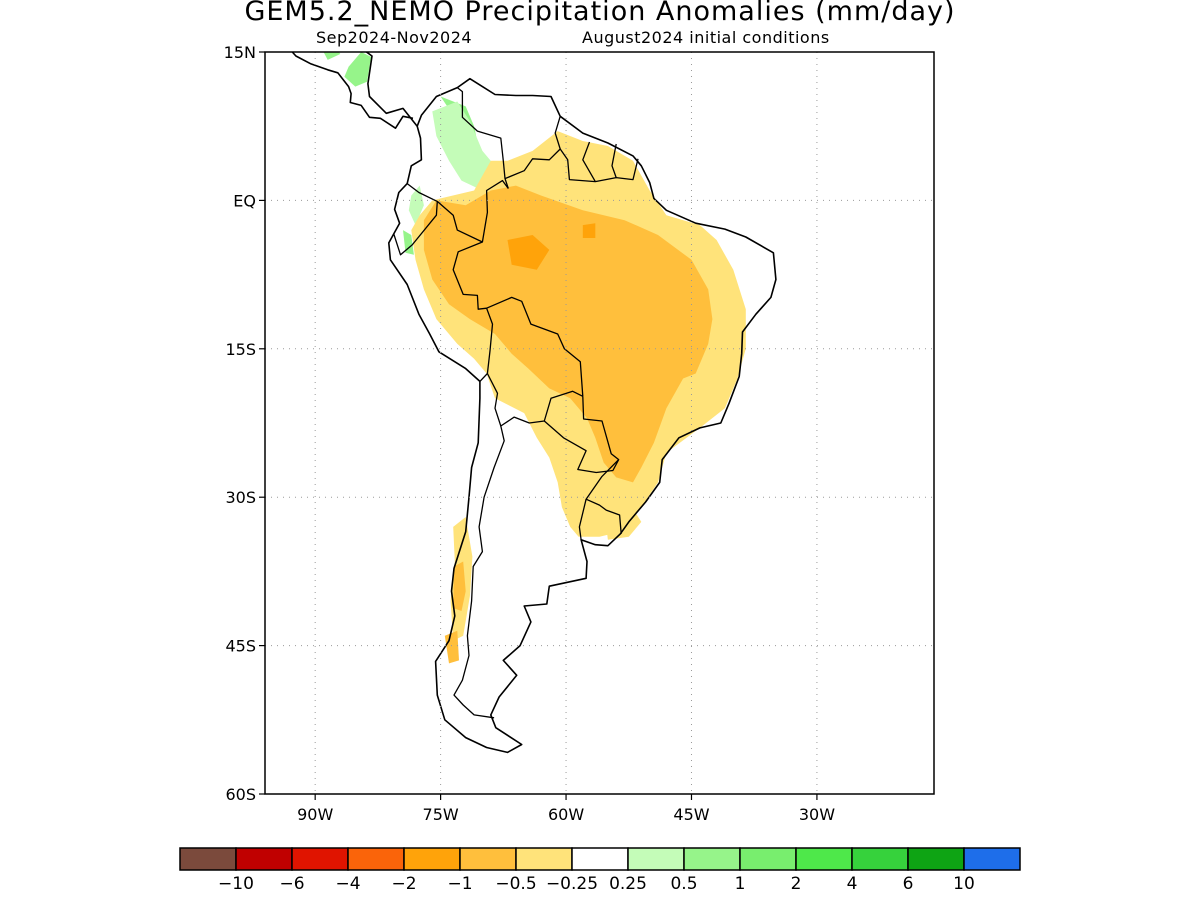 Image resolution: width=1200 pixels, height=900 pixels. Describe the element at coordinates (908, 884) in the screenshot. I see `colorbar-label: 6` at that location.